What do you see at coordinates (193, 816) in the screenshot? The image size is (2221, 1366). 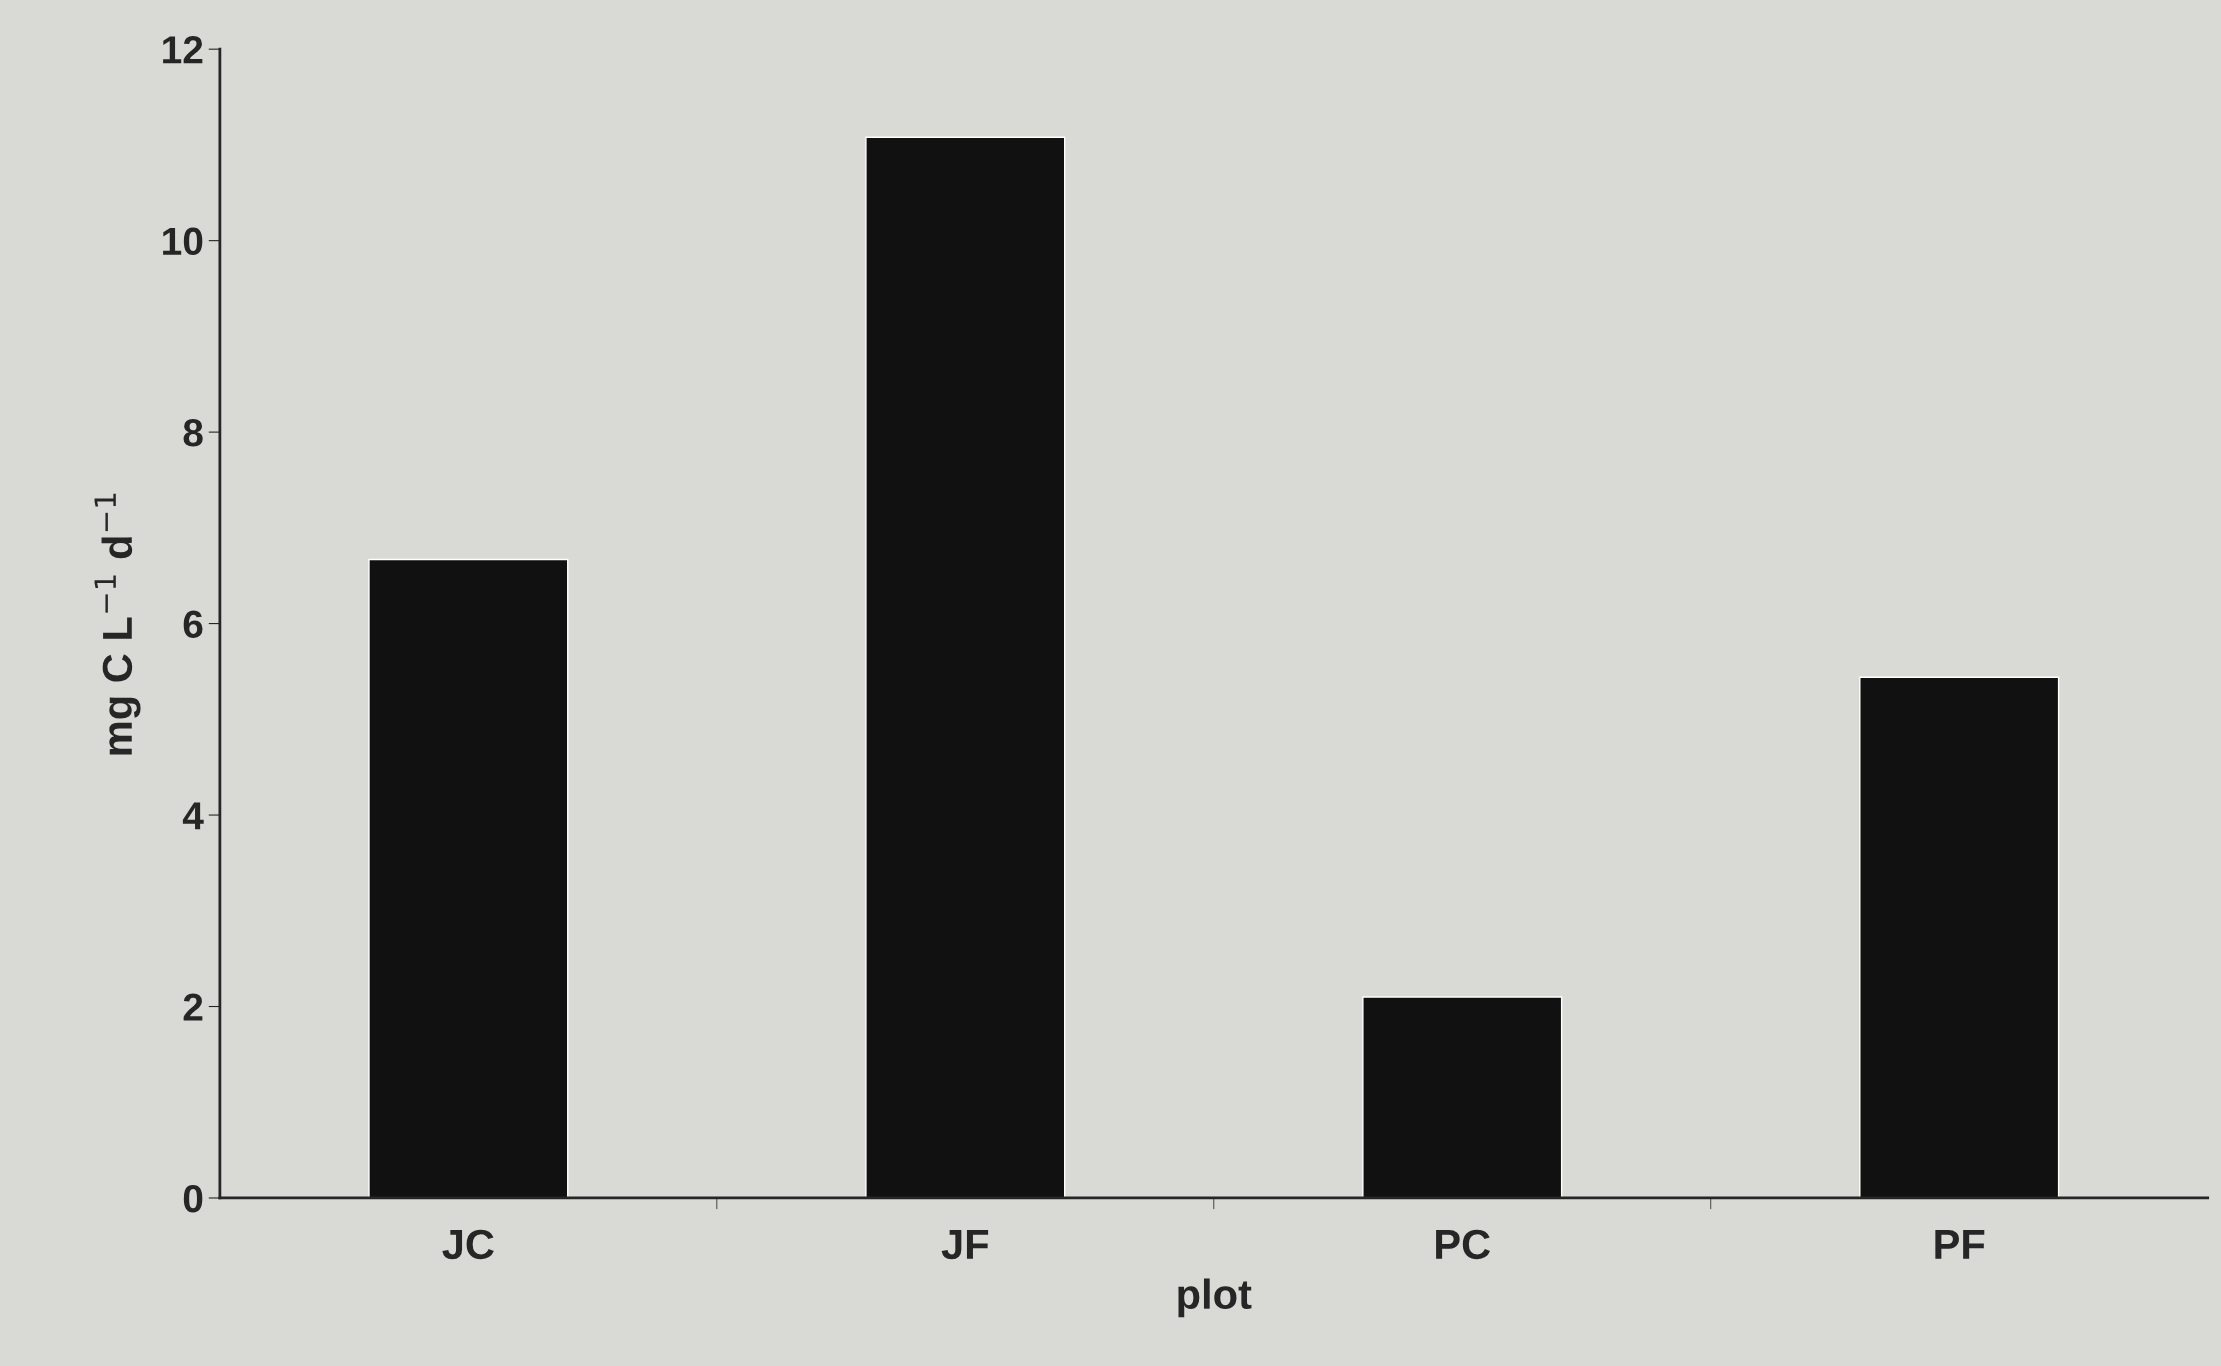 I see `y-tick-label: 4` at bounding box center [193, 816].